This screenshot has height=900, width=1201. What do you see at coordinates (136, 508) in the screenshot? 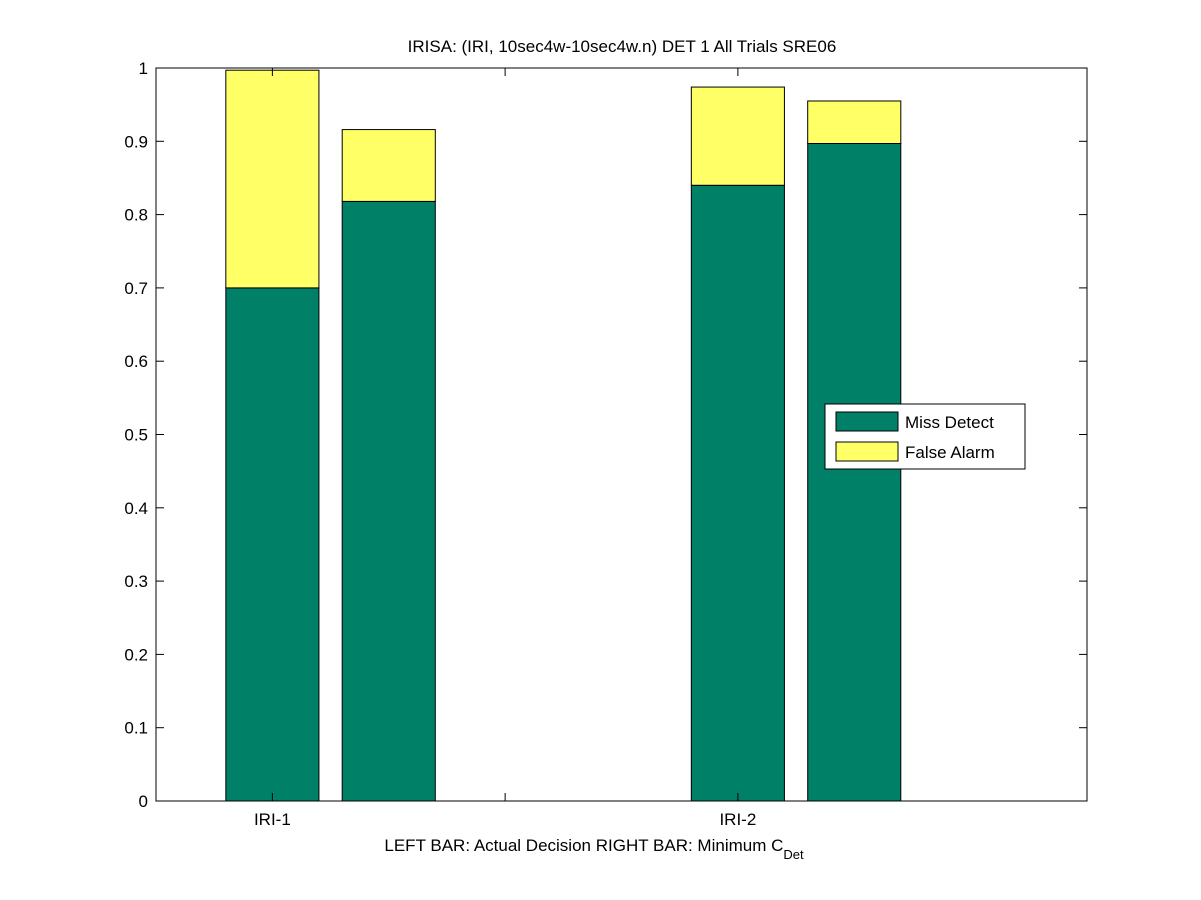
I see `y-tick-label: 0.4` at bounding box center [136, 508].